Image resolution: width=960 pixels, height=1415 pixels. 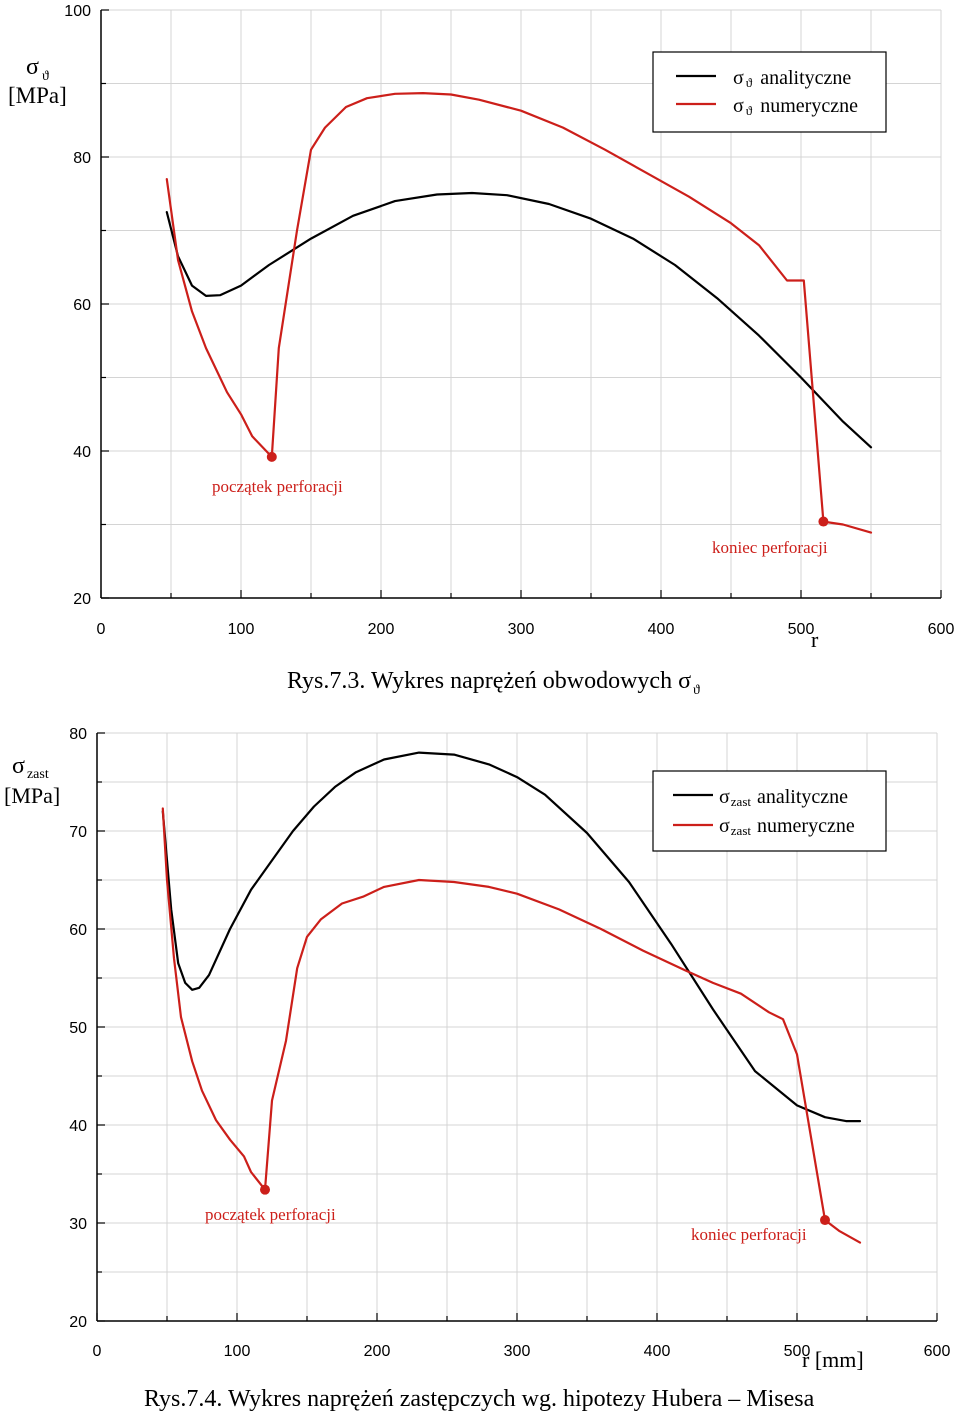 I want to click on chart-2-y-tick-label: 50, so click(x=78, y=1028).